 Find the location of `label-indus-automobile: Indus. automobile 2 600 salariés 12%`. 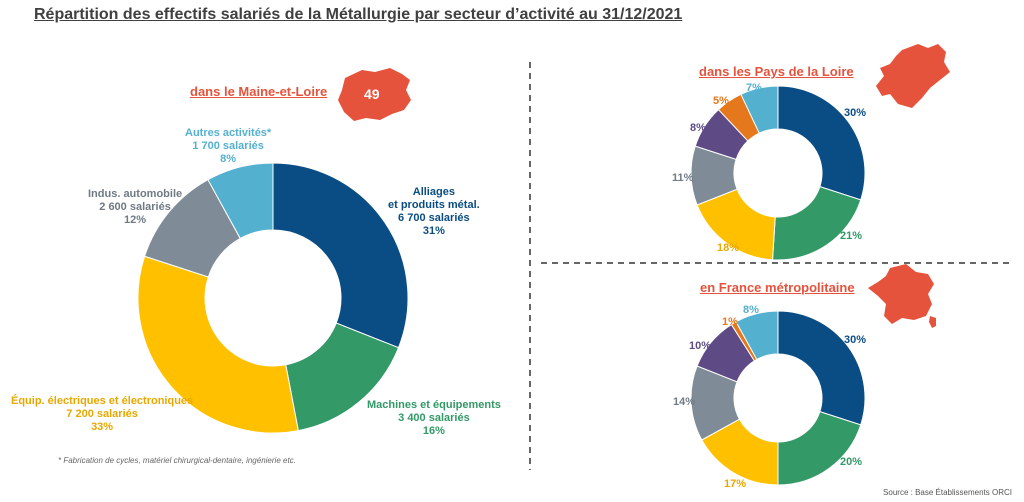

label-indus-automobile: Indus. automobile 2 600 salariés 12% is located at coordinates (135, 207).